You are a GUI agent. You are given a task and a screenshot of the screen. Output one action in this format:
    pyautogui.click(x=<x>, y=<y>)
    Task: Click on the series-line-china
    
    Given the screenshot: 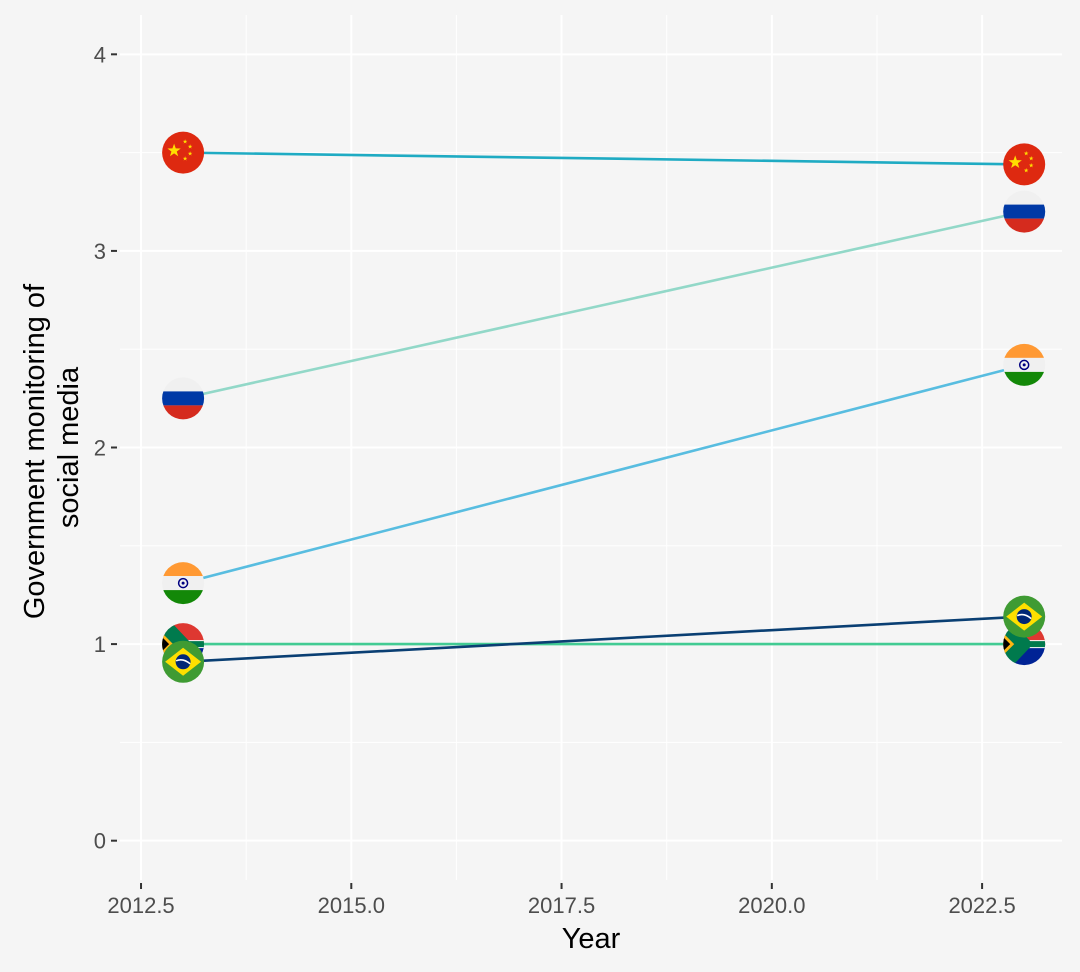 What is the action you would take?
    pyautogui.click(x=604, y=158)
    